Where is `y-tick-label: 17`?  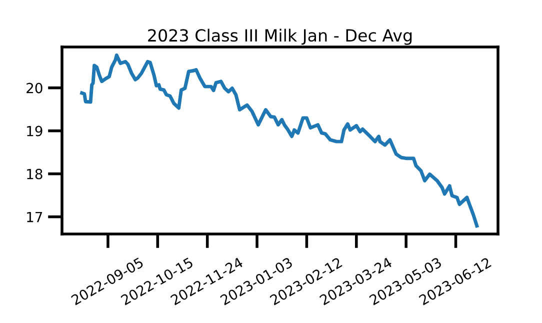
y-tick-label: 17 is located at coordinates (34, 217).